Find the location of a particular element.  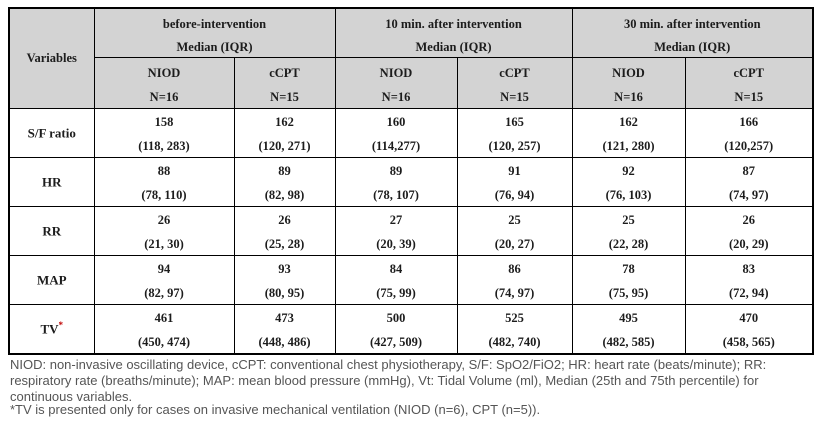

value-cell: 94 (82, 97) is located at coordinates (164, 280).